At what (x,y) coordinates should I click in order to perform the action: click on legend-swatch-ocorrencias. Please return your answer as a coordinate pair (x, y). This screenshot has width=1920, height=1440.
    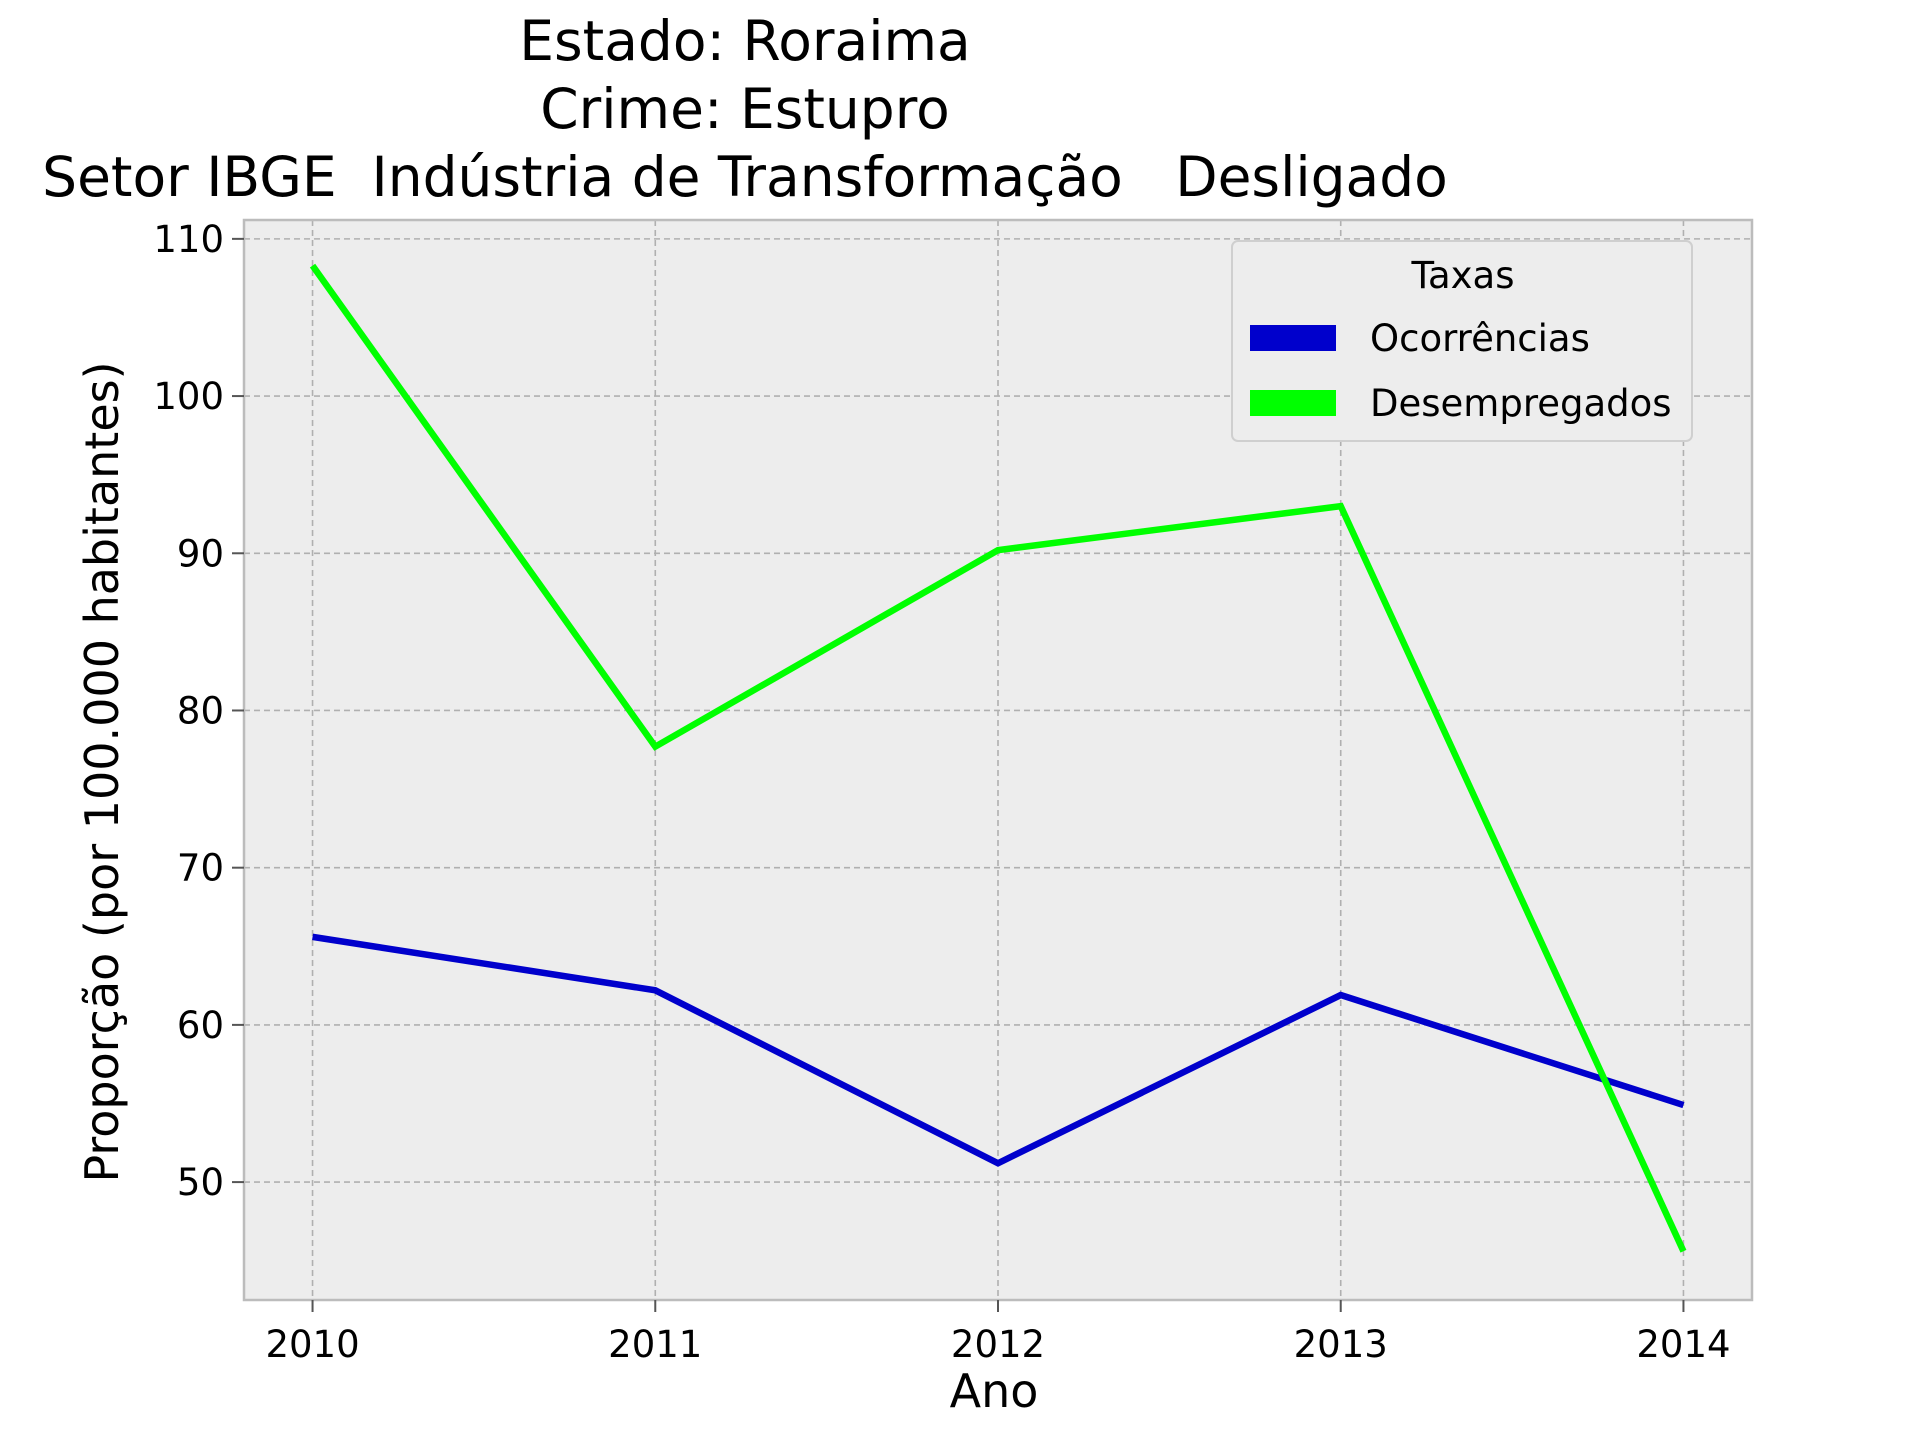
    Looking at the image, I should click on (1293, 338).